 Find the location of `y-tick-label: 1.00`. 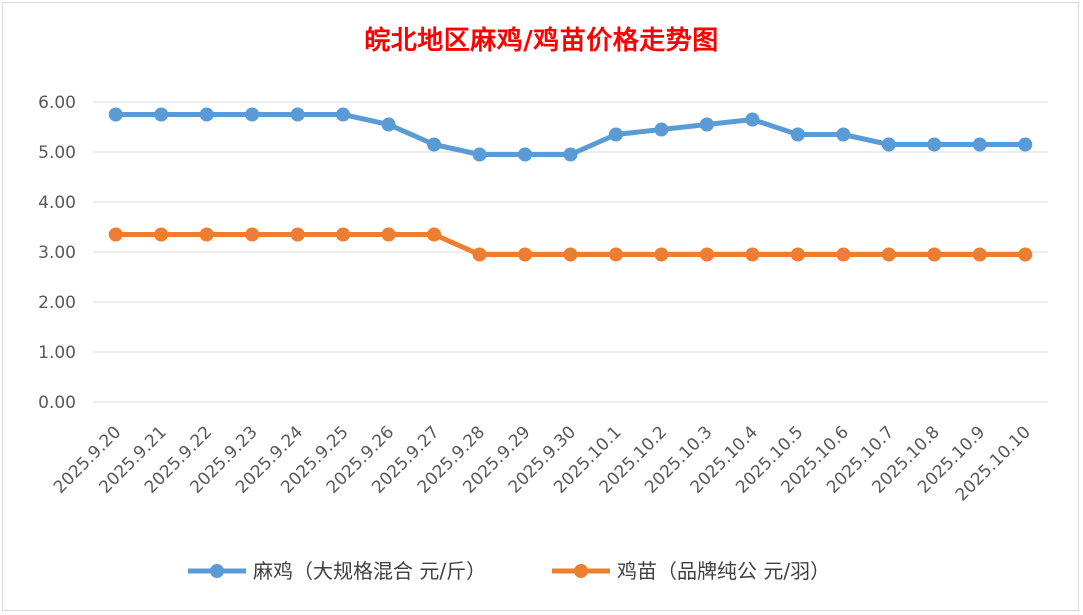

y-tick-label: 1.00 is located at coordinates (57, 353).